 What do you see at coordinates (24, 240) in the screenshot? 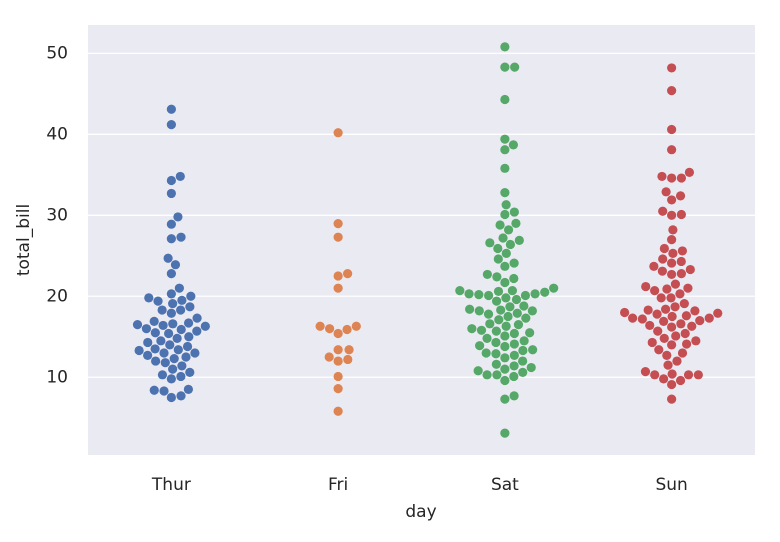
I see `y-axis-label: total_bill` at bounding box center [24, 240].